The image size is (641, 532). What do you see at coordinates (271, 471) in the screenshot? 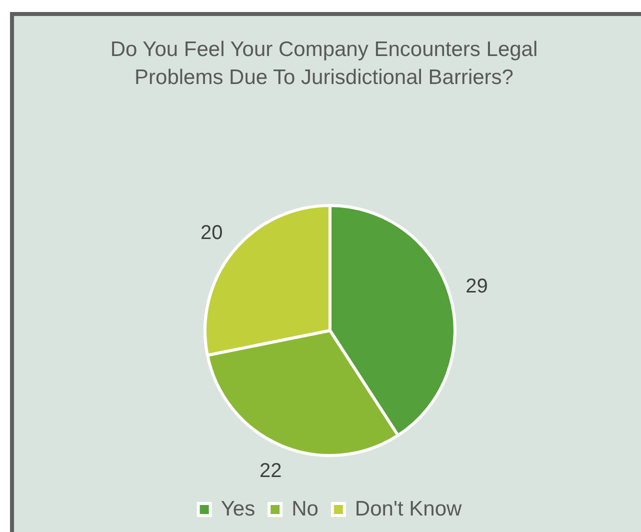
I see `data-label: 22` at bounding box center [271, 471].